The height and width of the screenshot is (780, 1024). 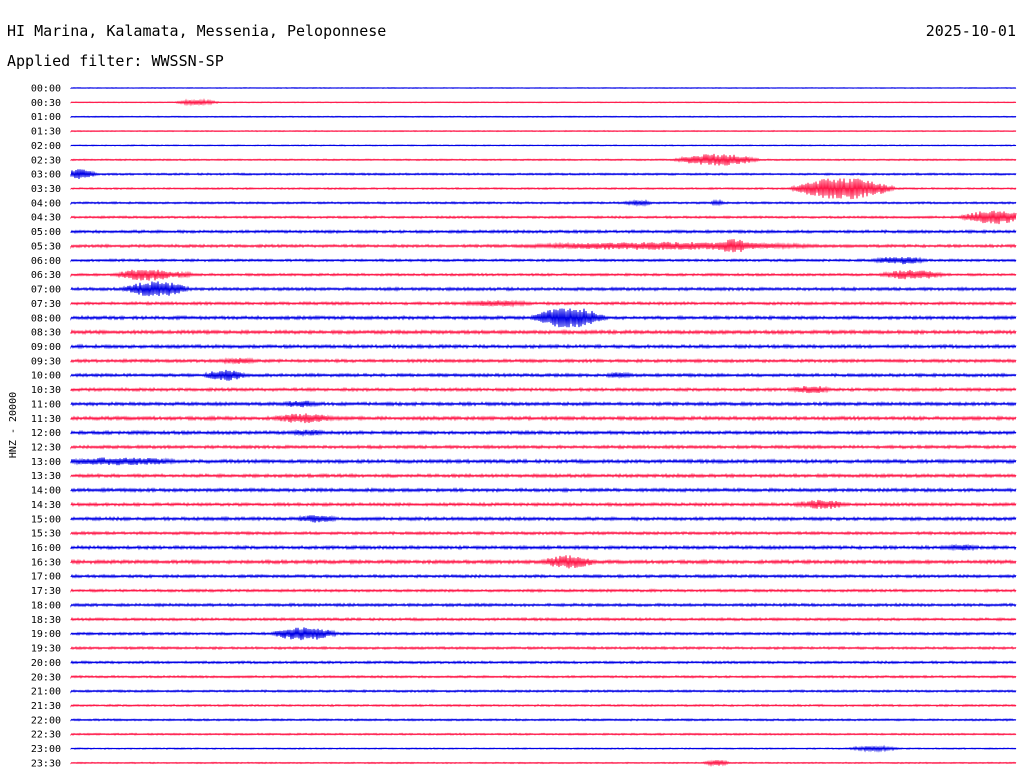 I want to click on row-time-label: 12:00, so click(x=46, y=433).